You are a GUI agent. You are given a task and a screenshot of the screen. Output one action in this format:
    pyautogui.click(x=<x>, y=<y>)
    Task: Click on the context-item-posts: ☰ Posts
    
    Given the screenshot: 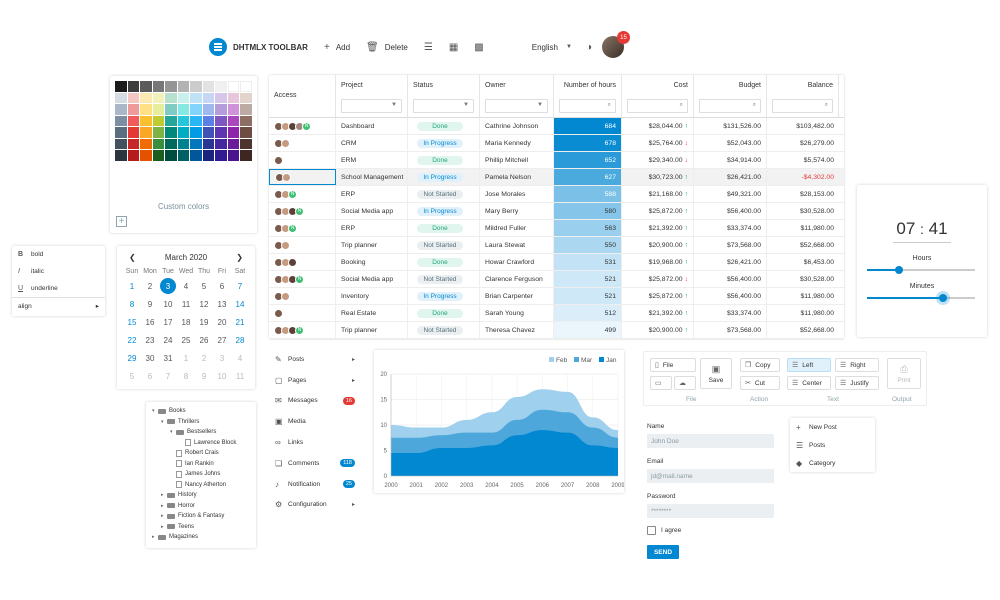 What is the action you would take?
    pyautogui.click(x=832, y=445)
    